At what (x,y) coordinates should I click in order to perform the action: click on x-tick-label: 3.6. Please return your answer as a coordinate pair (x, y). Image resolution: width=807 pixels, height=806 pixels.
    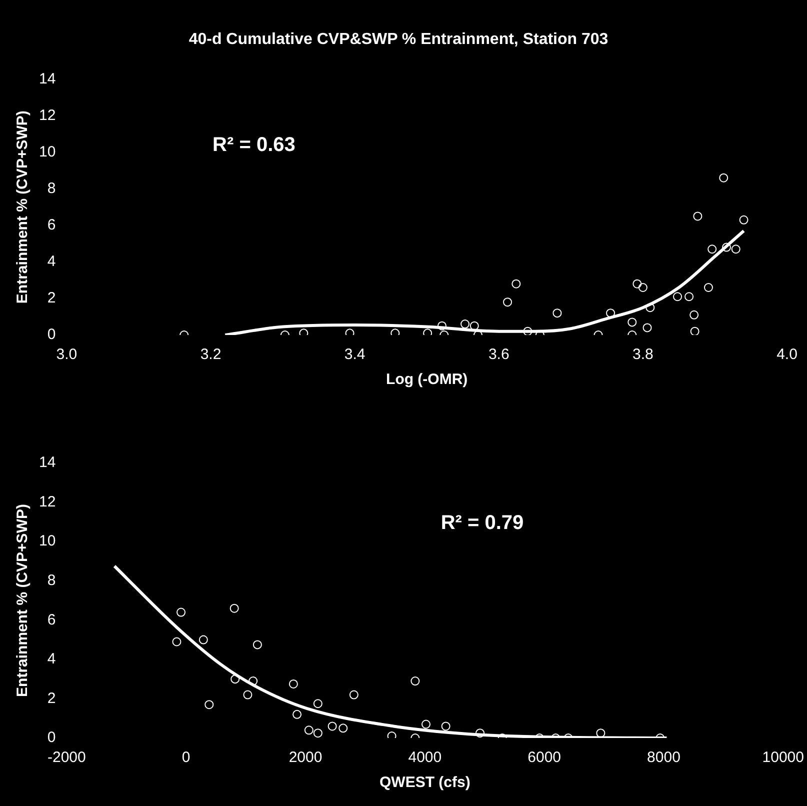
    Looking at the image, I should click on (499, 355).